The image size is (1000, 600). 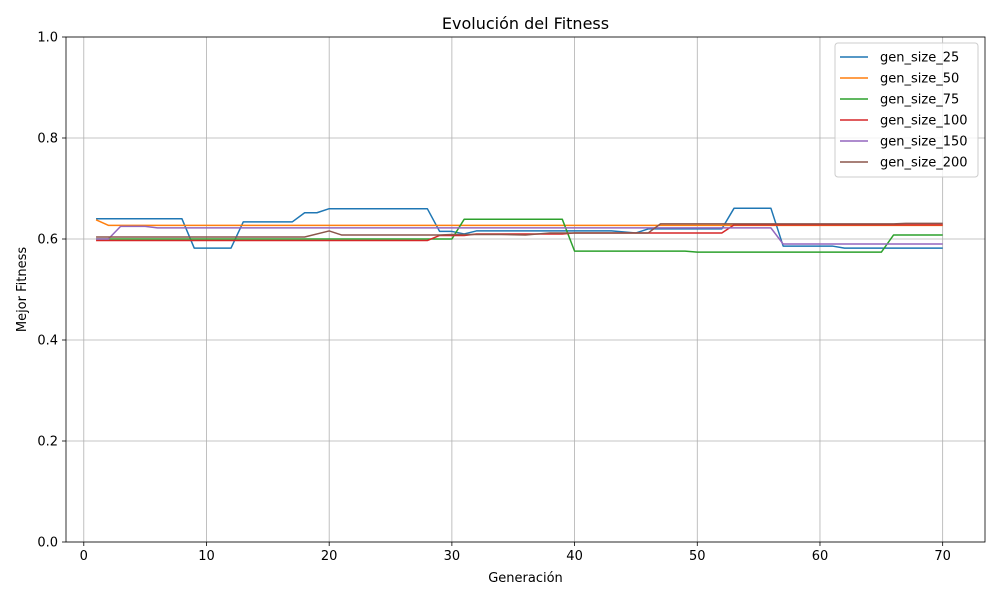 What do you see at coordinates (919, 100) in the screenshot?
I see `legend-label-gen-size-75: gen_size_75` at bounding box center [919, 100].